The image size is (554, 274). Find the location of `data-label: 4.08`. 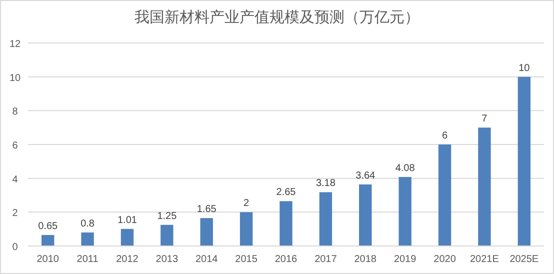

data-label: 4.08 is located at coordinates (405, 168).